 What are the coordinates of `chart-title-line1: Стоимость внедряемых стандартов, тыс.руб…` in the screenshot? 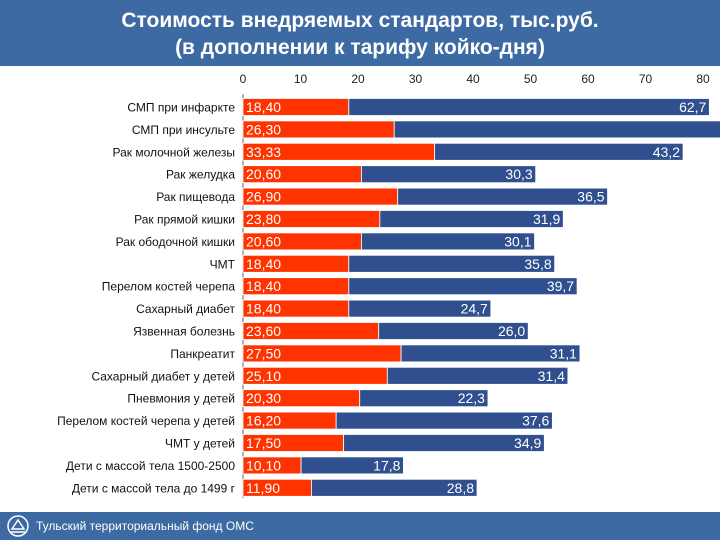 It's located at (360, 20).